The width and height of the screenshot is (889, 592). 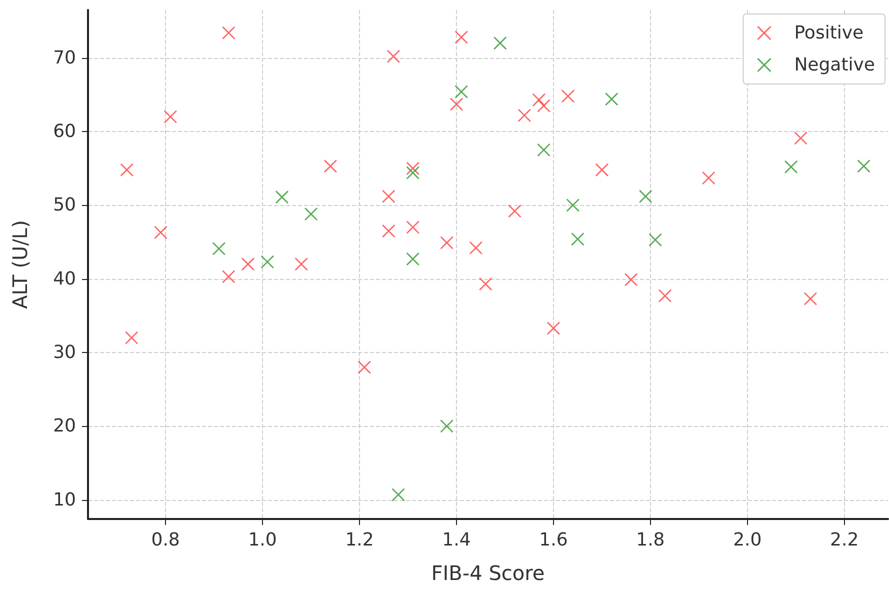 What do you see at coordinates (488, 573) in the screenshot?
I see `x-axis-title: FIB-4 Score` at bounding box center [488, 573].